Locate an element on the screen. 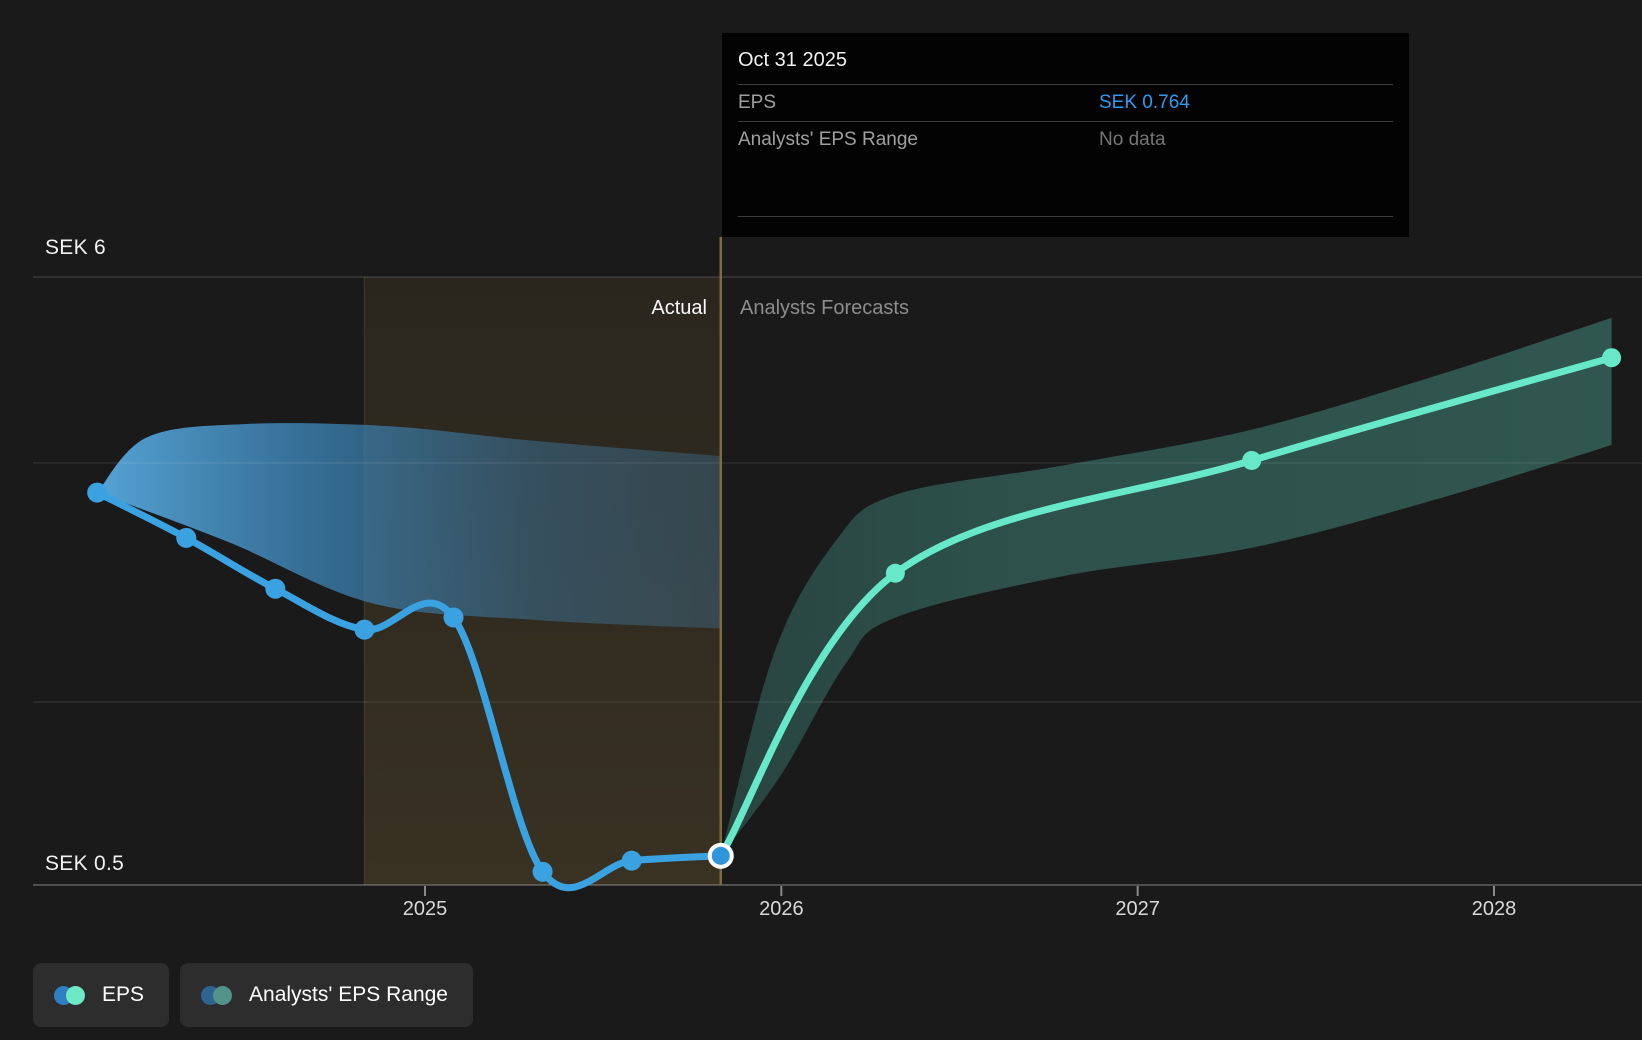 The height and width of the screenshot is (1040, 1642). historical-range-band is located at coordinates (409, 526).